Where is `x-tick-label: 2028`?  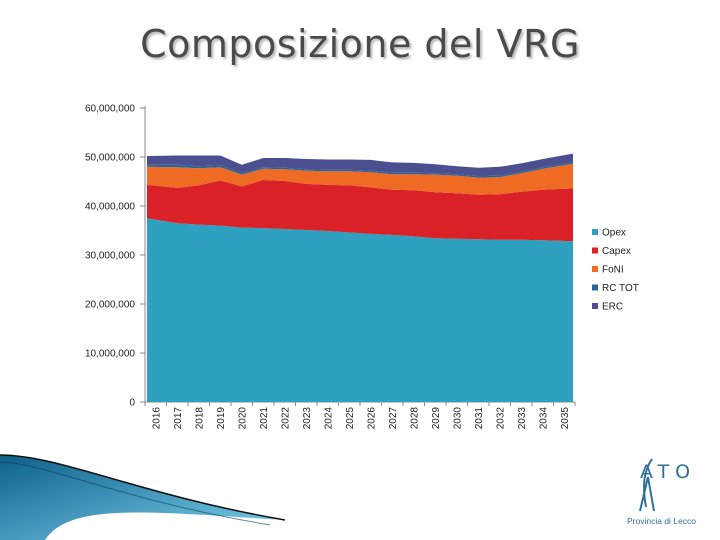 x-tick-label: 2028 is located at coordinates (414, 418).